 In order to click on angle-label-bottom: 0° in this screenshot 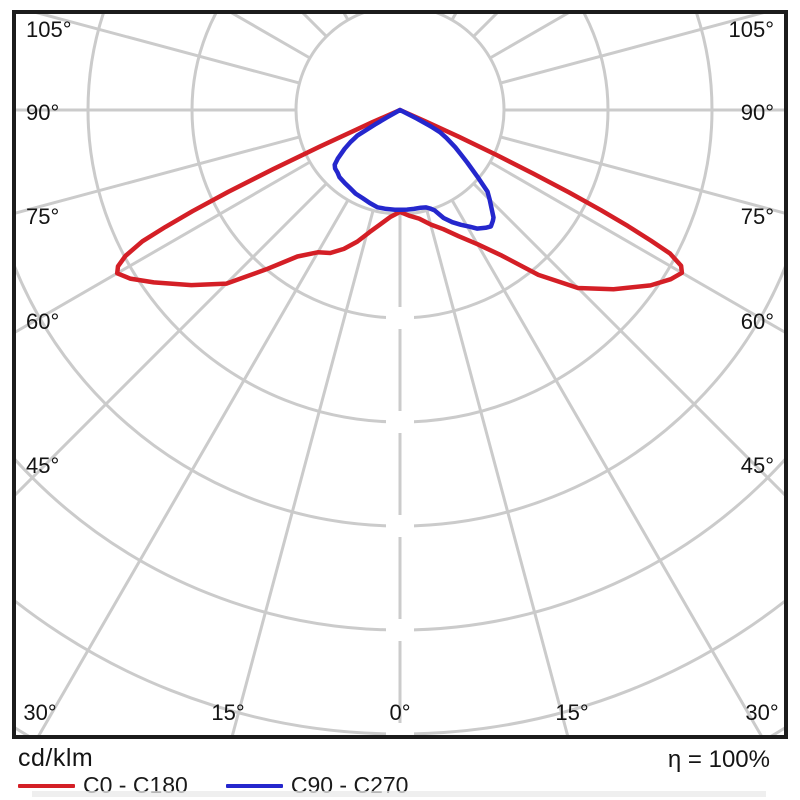, I will do `click(399, 712)`.